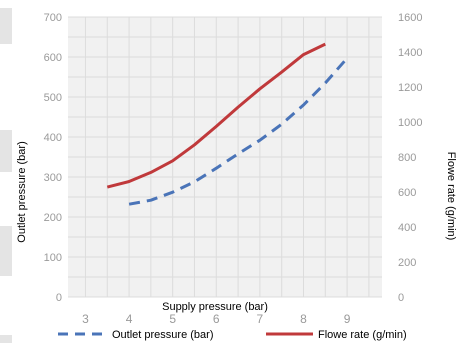  Describe the element at coordinates (162, 335) in the screenshot. I see `legend-label-outlet-pressure: Outlet pressure (bar)` at that location.